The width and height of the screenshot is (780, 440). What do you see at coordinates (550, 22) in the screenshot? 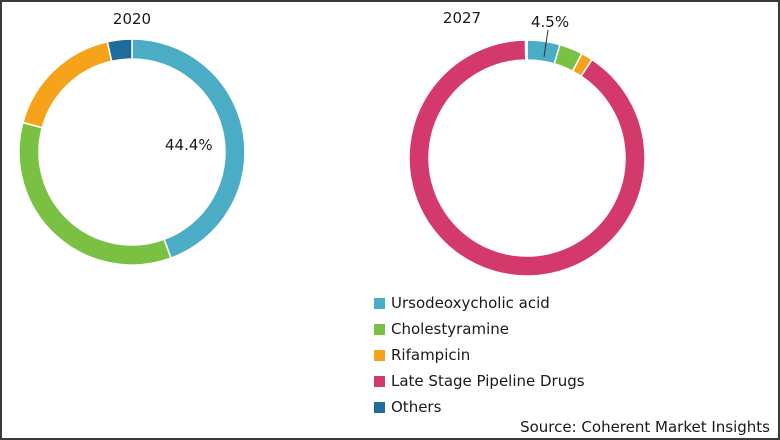
I see `data-label-2027-ursodeoxycholic: 4.5%` at bounding box center [550, 22].